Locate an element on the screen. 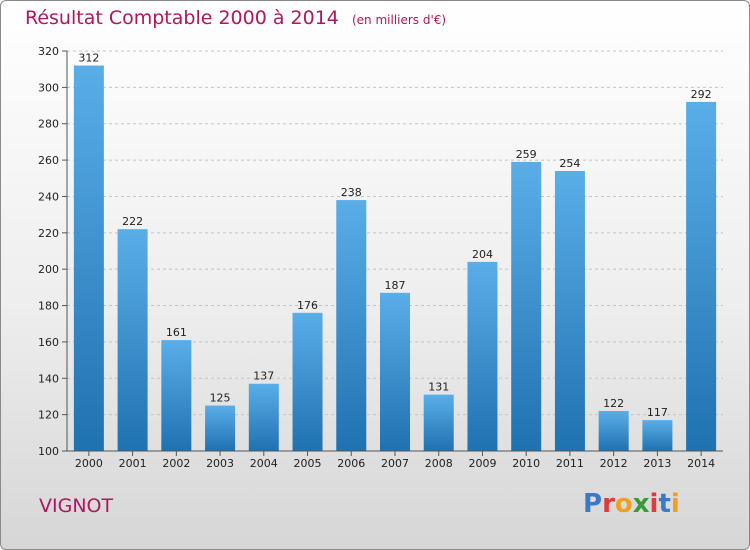 Image resolution: width=750 pixels, height=550 pixels. logo-letter: x is located at coordinates (641, 504).